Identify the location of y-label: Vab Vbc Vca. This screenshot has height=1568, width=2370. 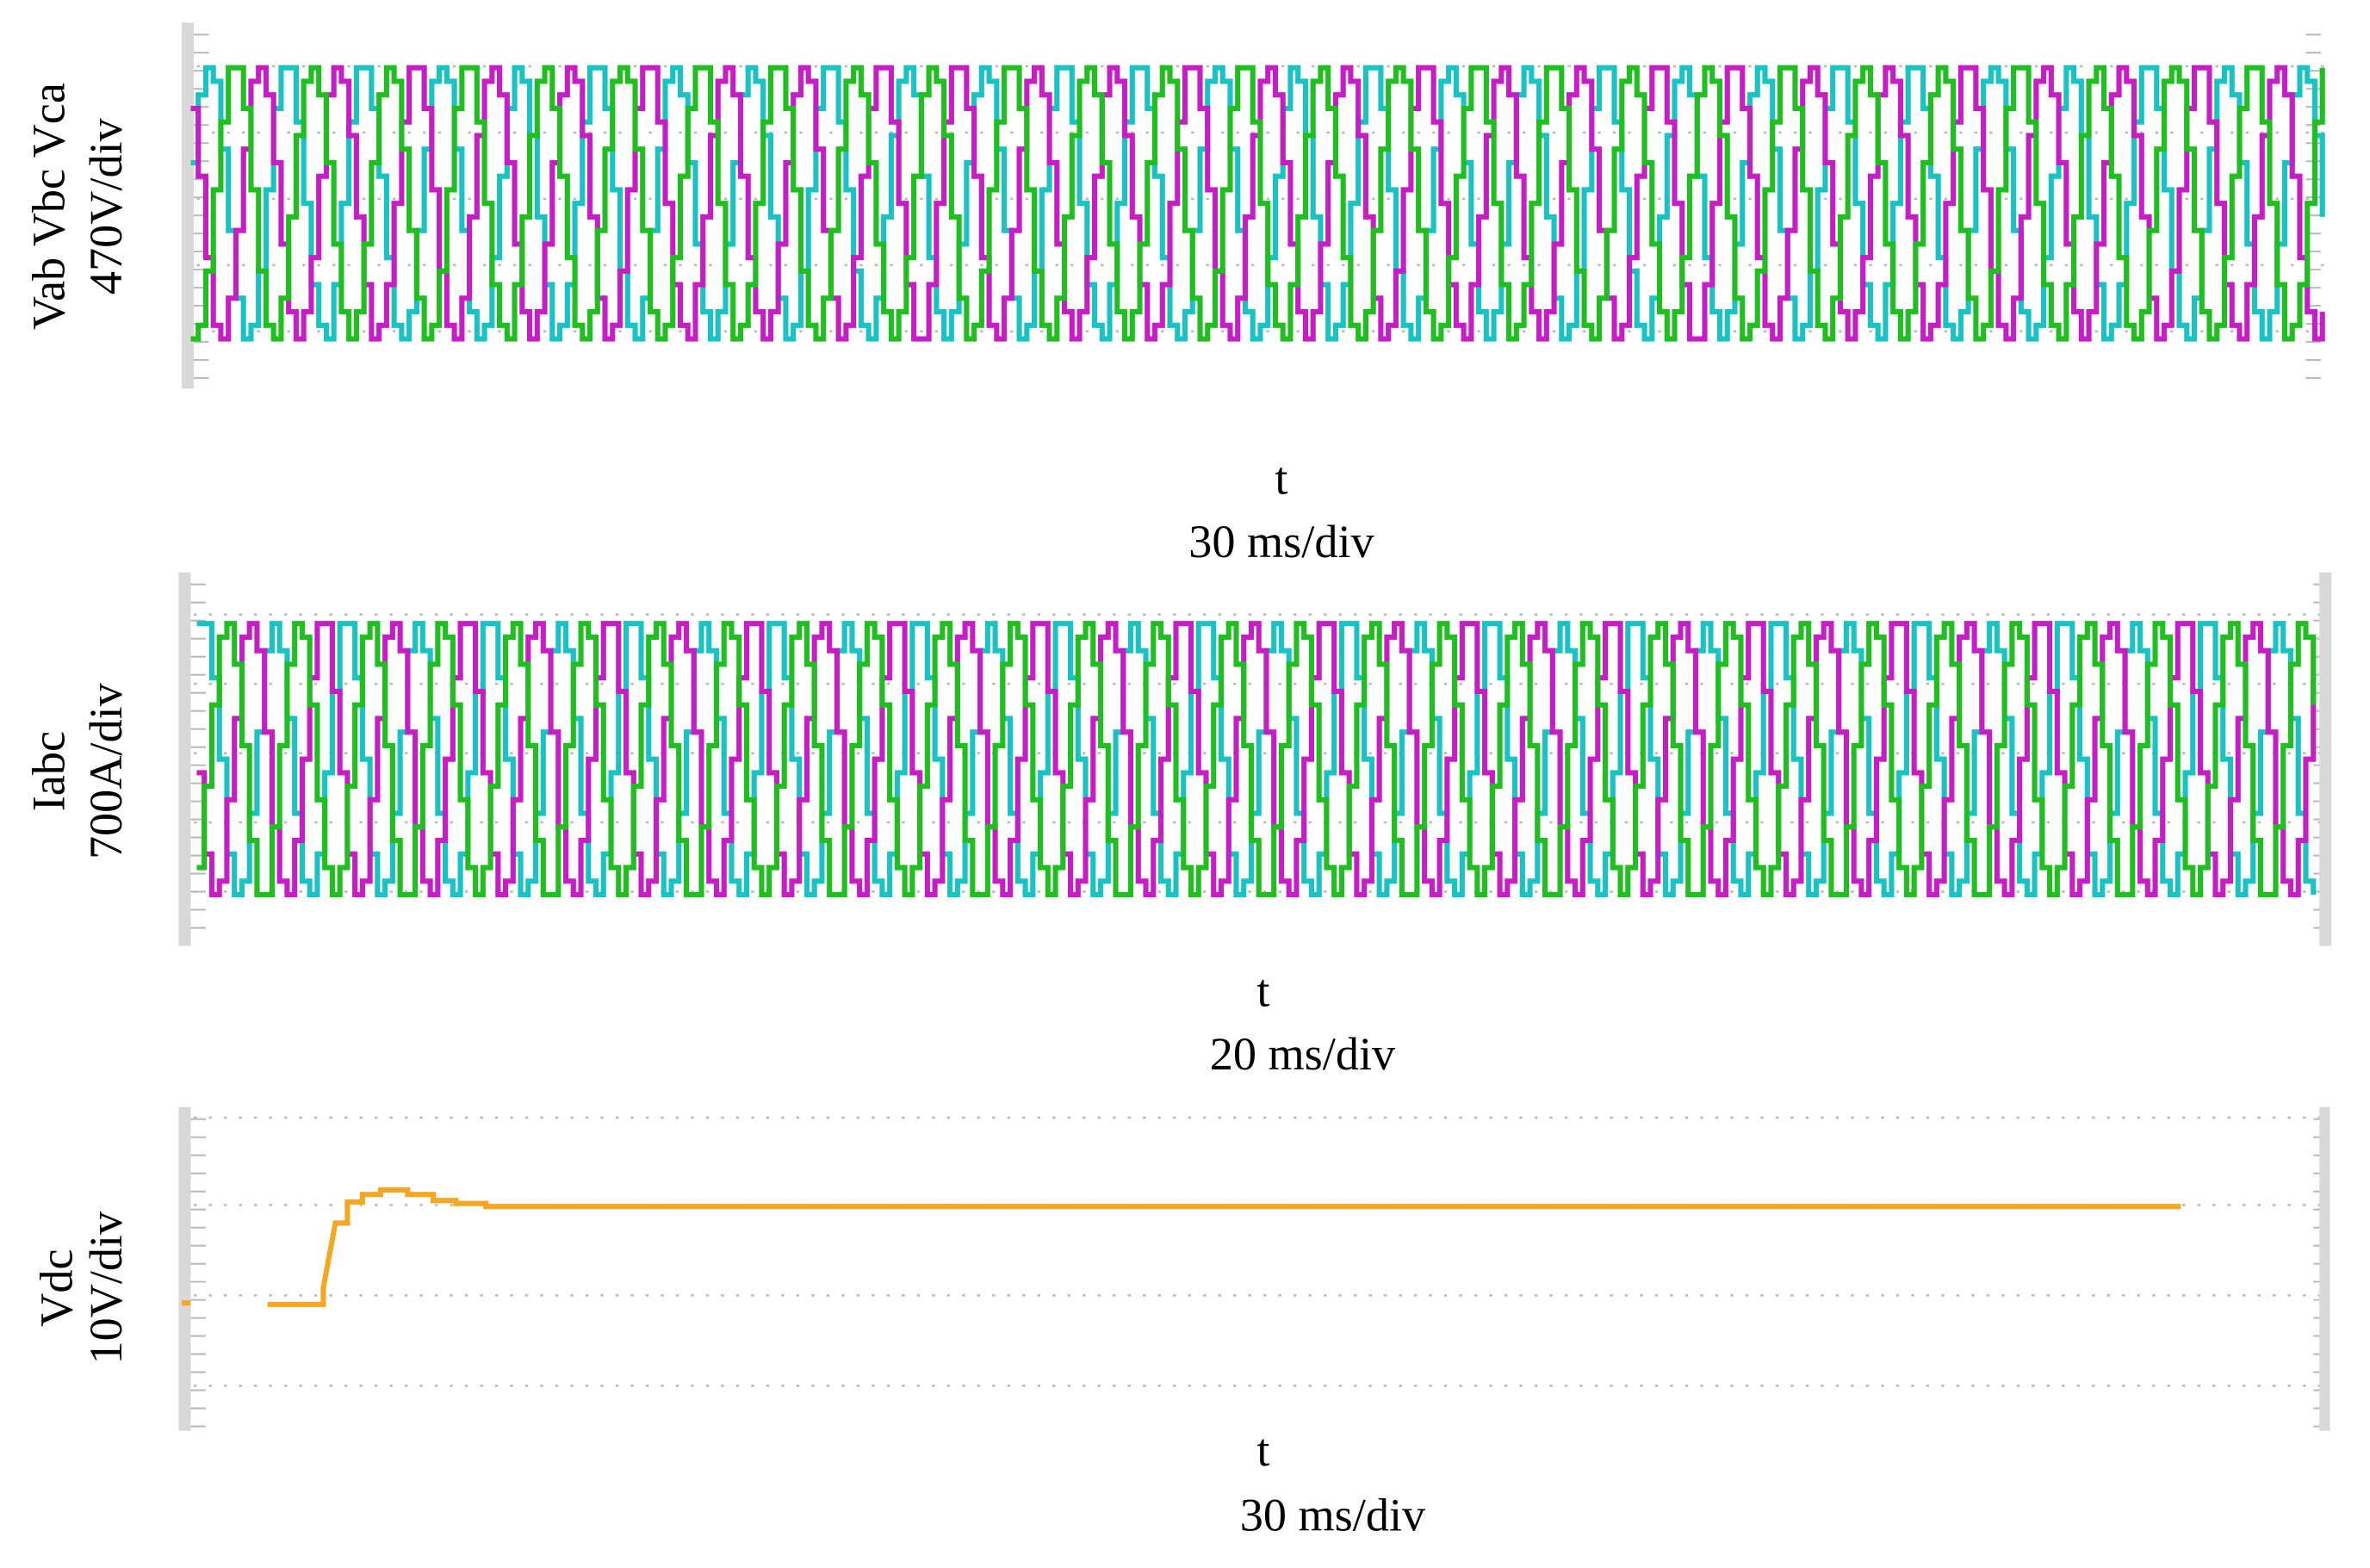
(49, 206).